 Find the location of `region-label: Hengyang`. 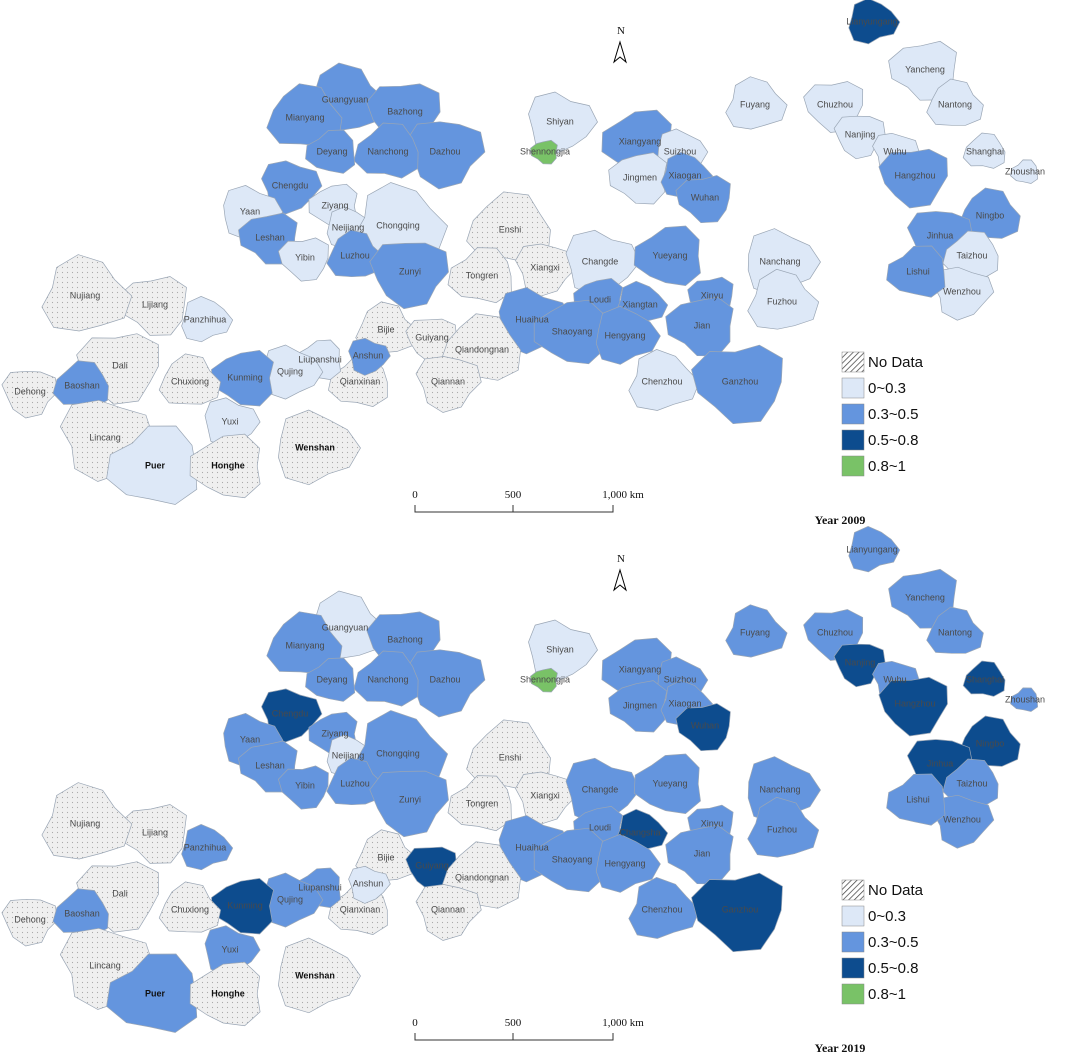

region-label: Hengyang is located at coordinates (624, 863).